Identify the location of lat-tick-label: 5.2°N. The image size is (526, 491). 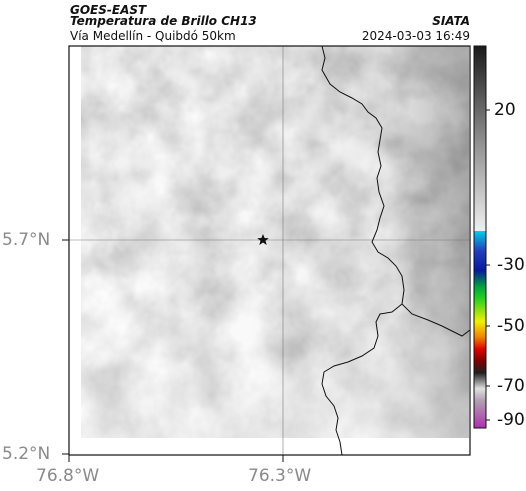
(26, 454).